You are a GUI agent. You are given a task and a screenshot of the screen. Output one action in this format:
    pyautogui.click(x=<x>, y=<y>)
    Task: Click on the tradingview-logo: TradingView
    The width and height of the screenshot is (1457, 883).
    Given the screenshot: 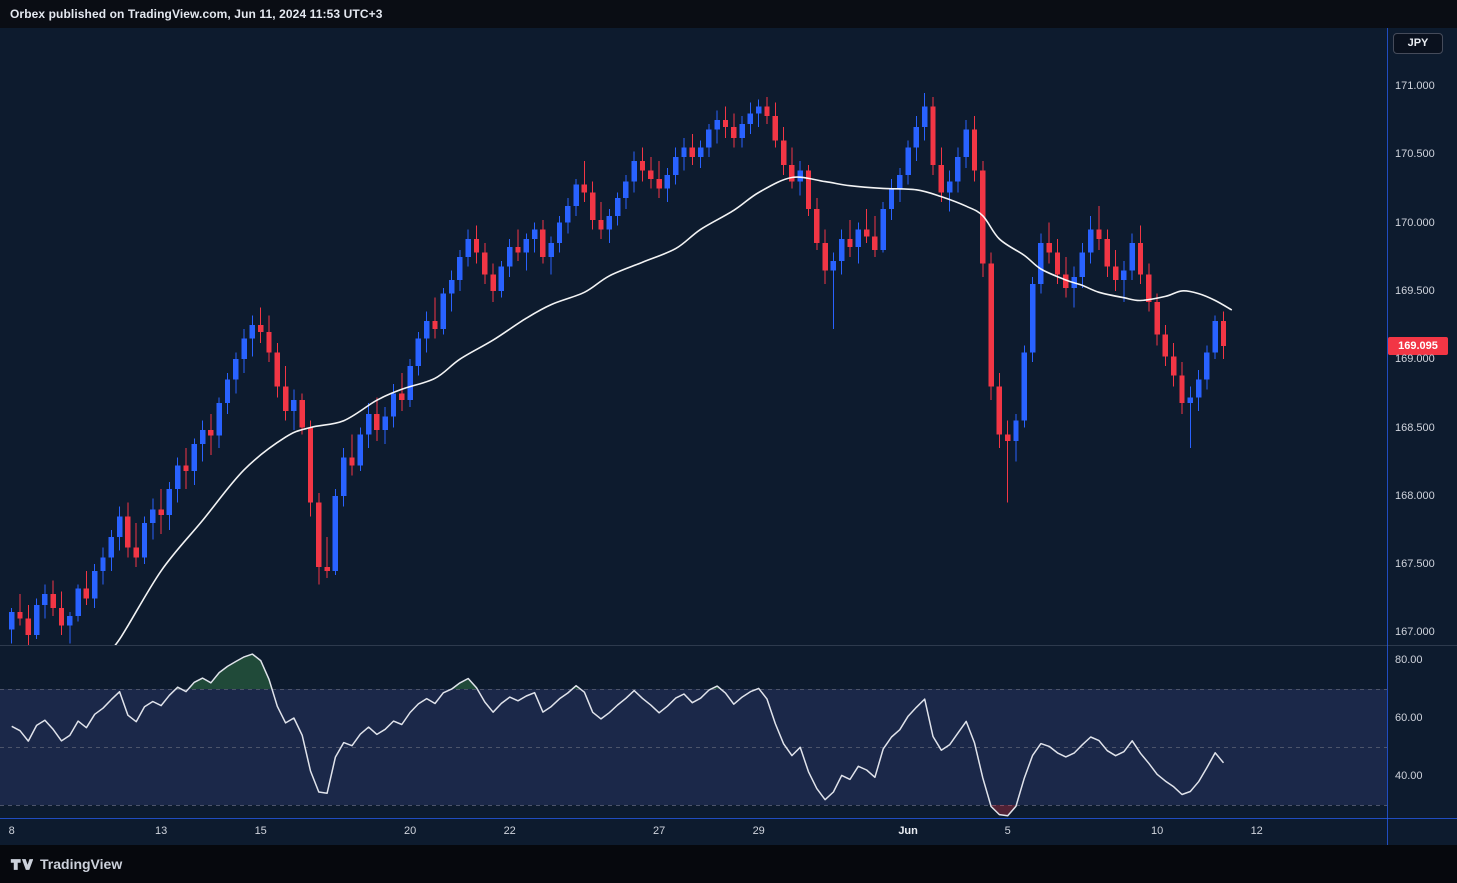 What is the action you would take?
    pyautogui.click(x=66, y=864)
    